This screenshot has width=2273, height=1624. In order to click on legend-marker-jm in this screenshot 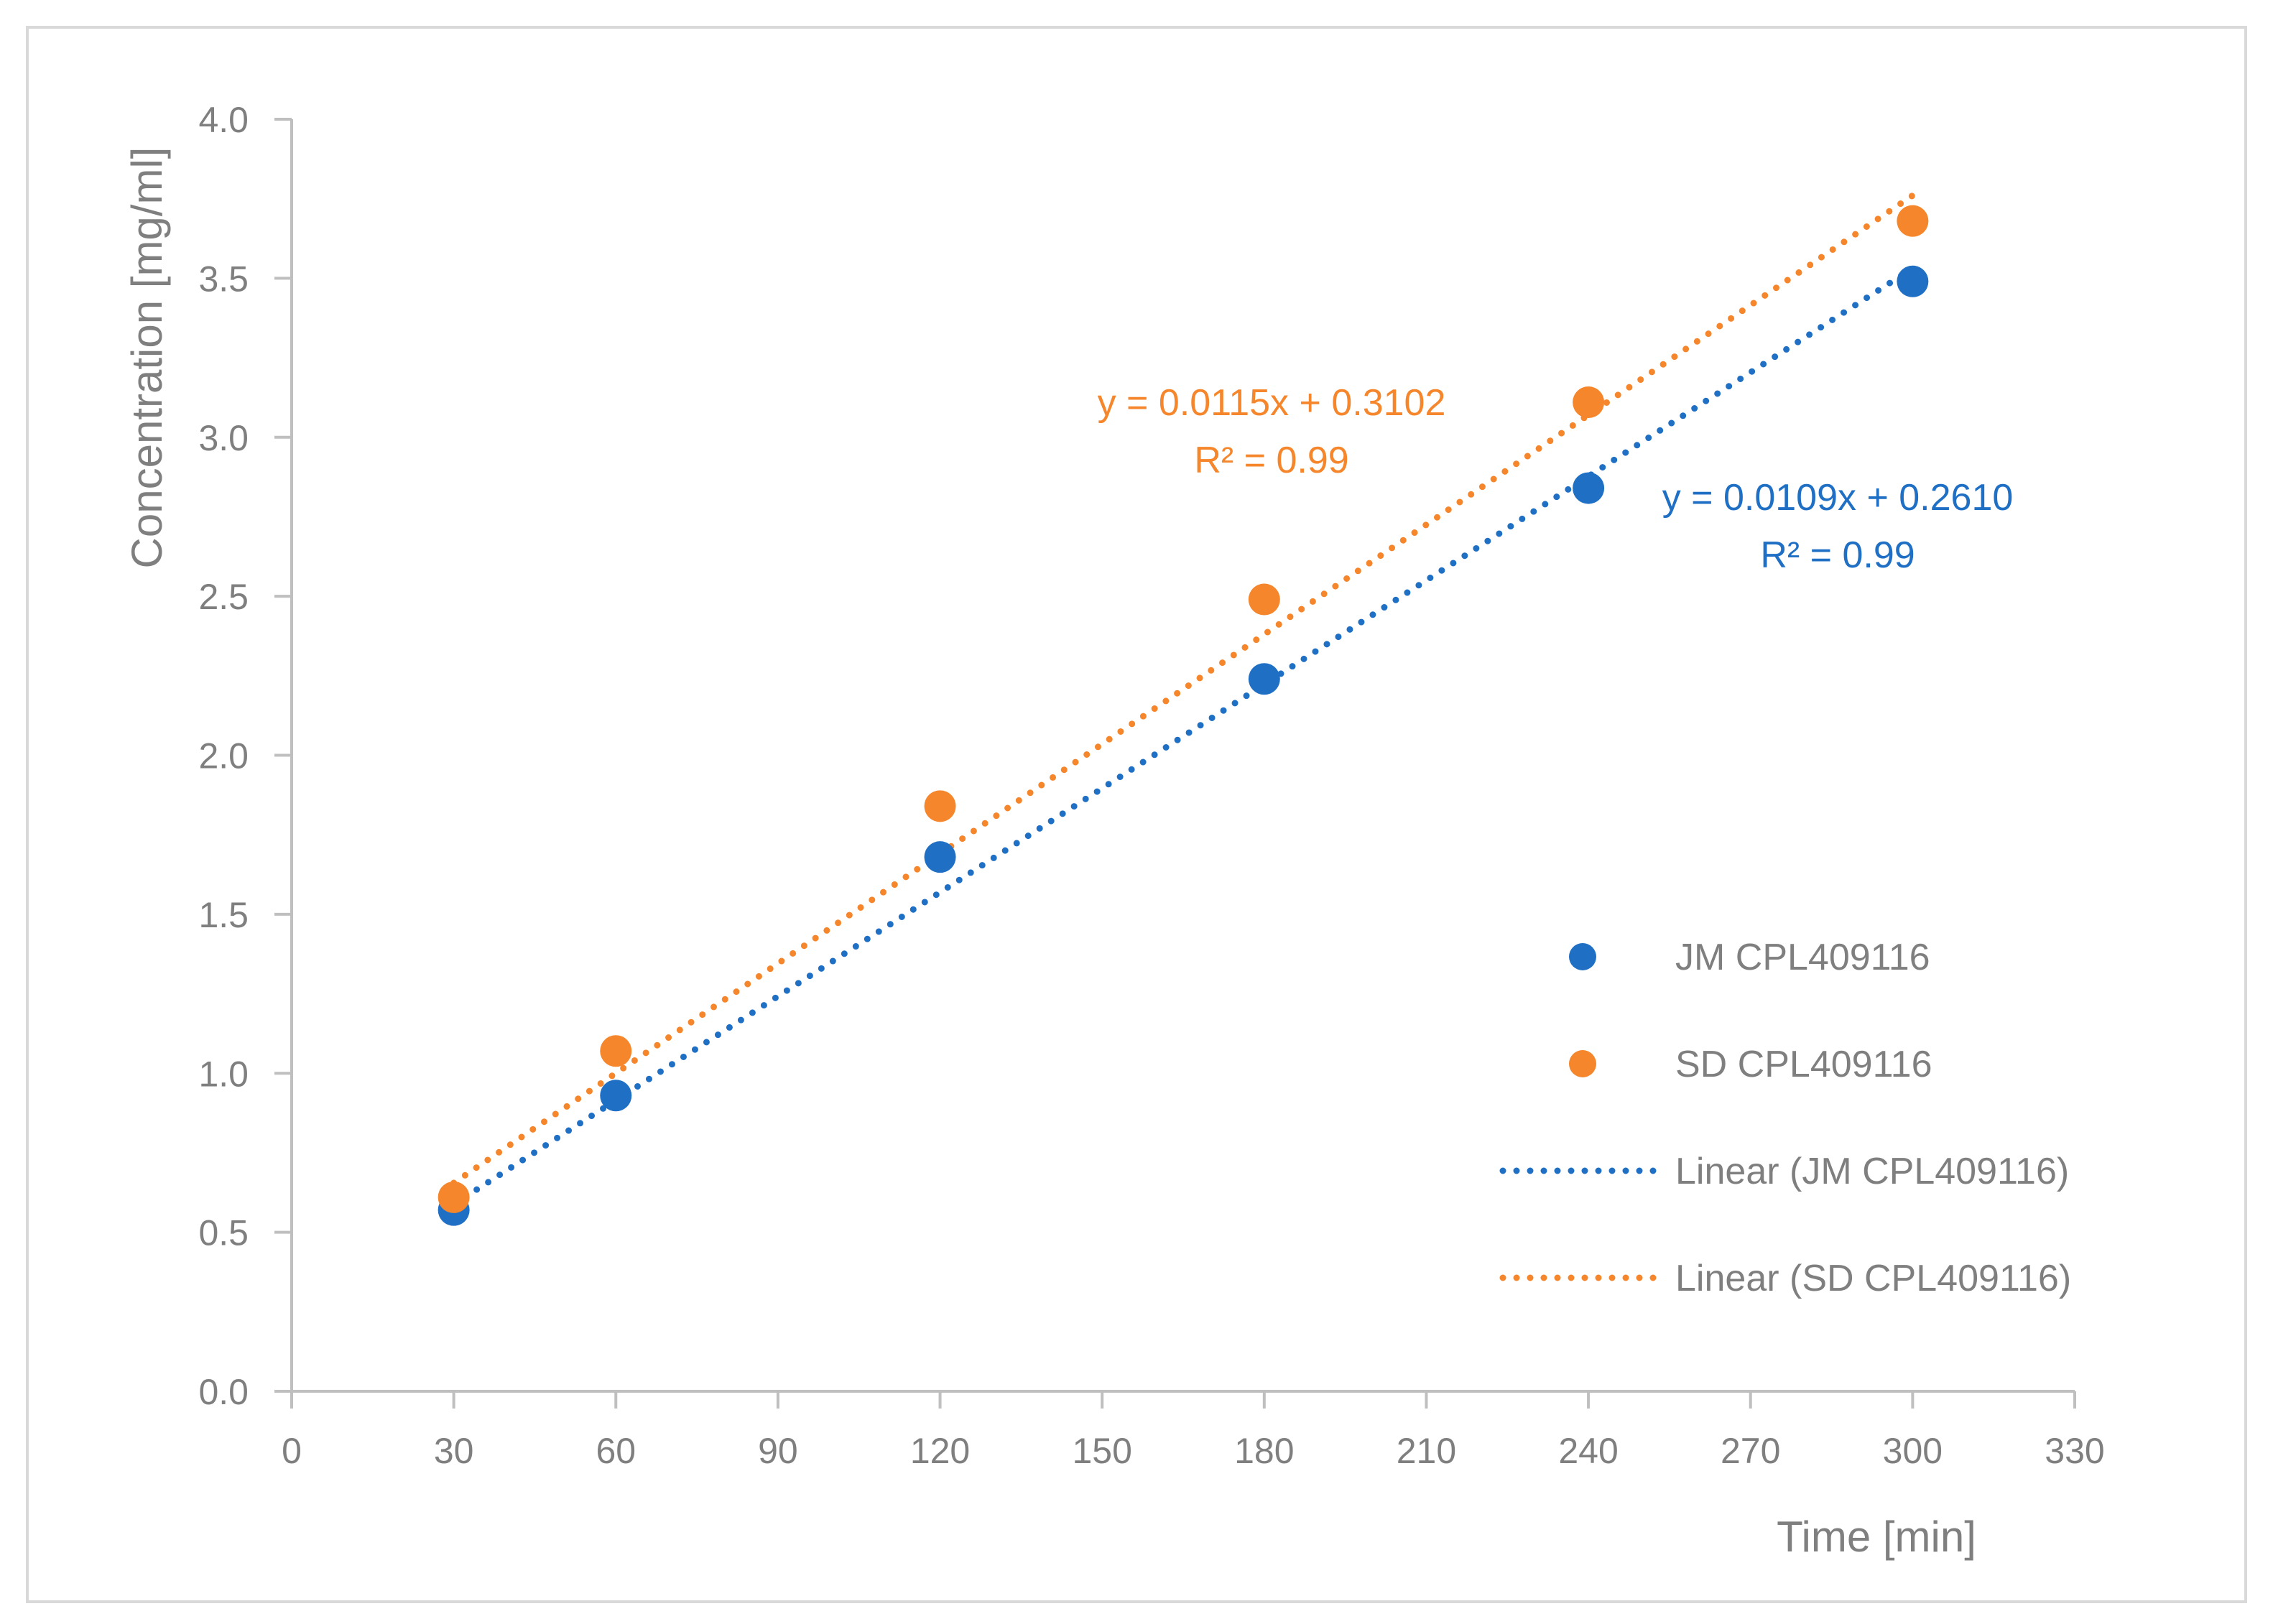, I will do `click(1582, 956)`.